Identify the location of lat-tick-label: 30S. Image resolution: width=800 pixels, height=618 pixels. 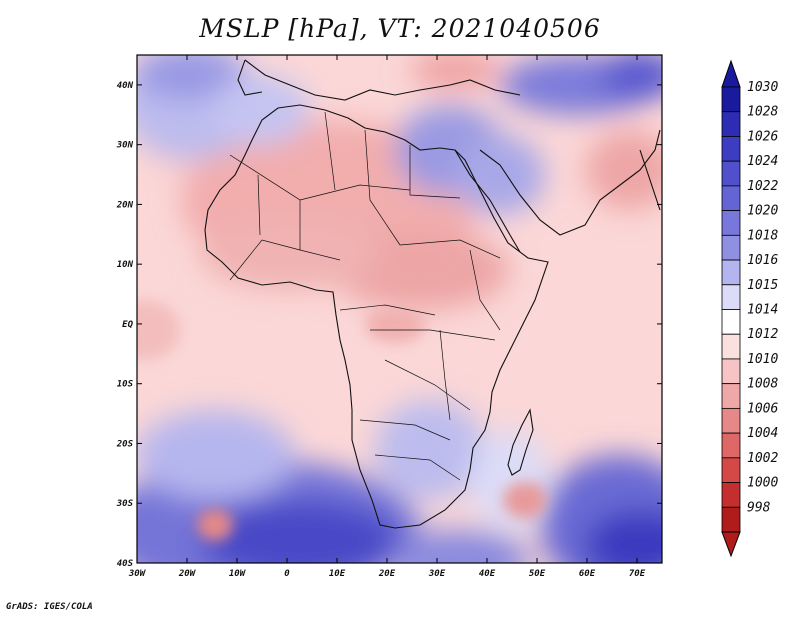
(125, 504).